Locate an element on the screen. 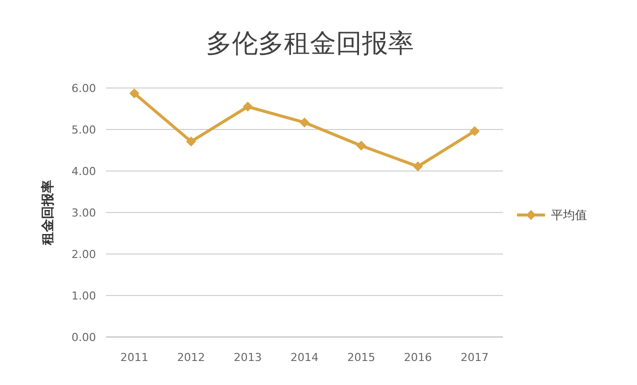 This screenshot has height=385, width=637. x-tick-label: 2013 is located at coordinates (248, 357).